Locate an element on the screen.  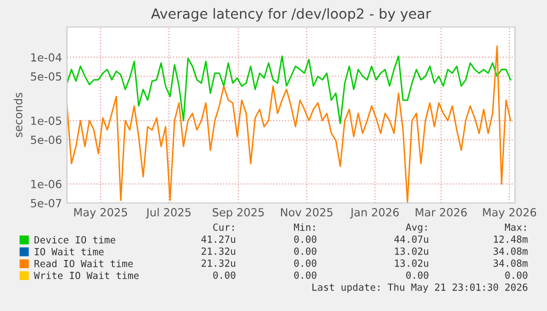
text: Last update: Thu May 21 23:01:30 2026 is located at coordinates (420, 288).